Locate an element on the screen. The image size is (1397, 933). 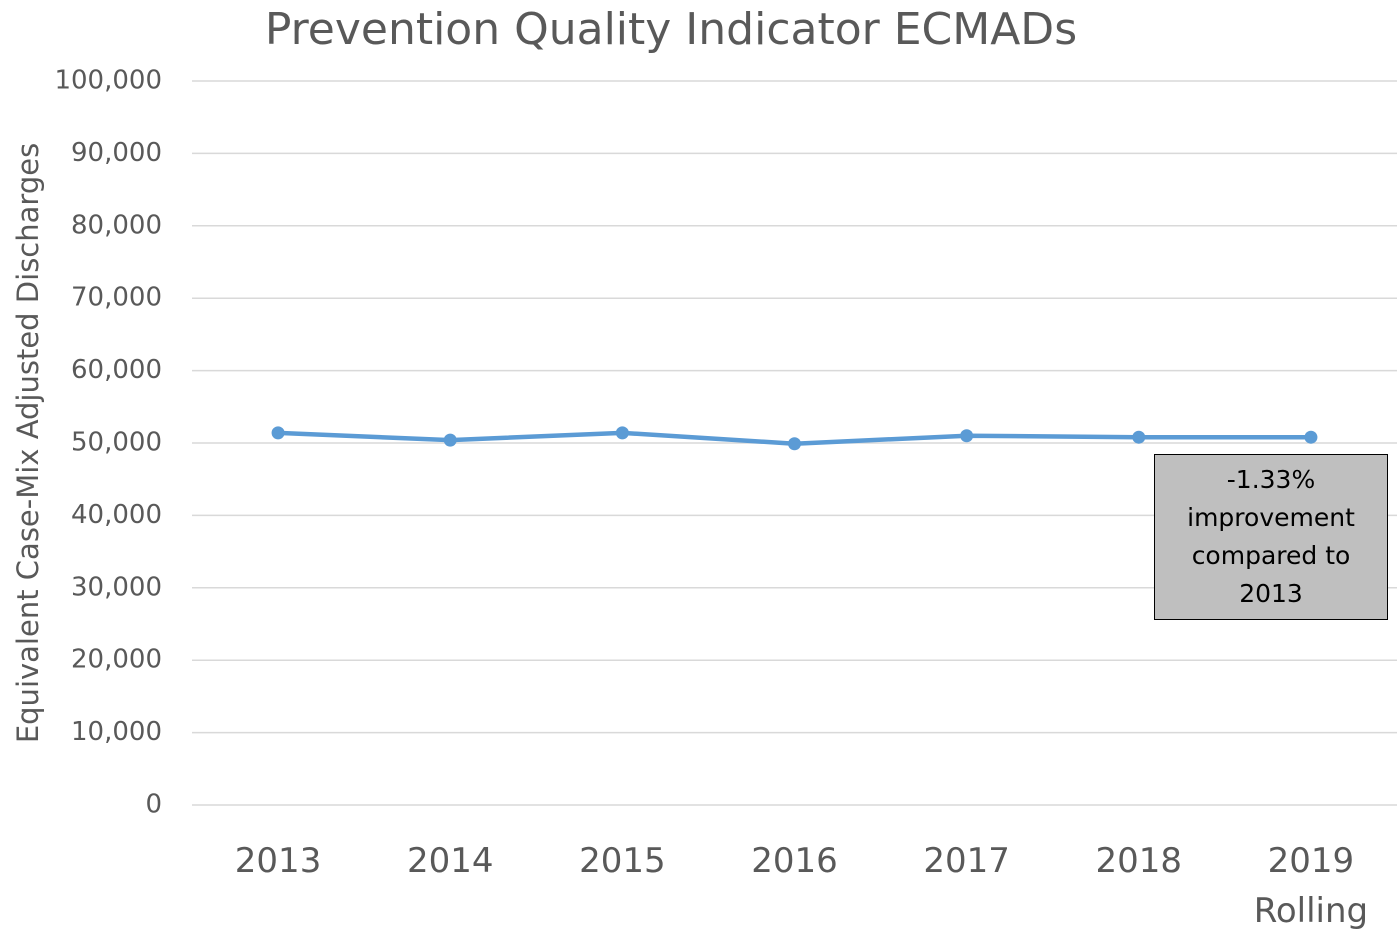
annotation: -1.33% improvement compared to 2013 is located at coordinates (1271, 537).